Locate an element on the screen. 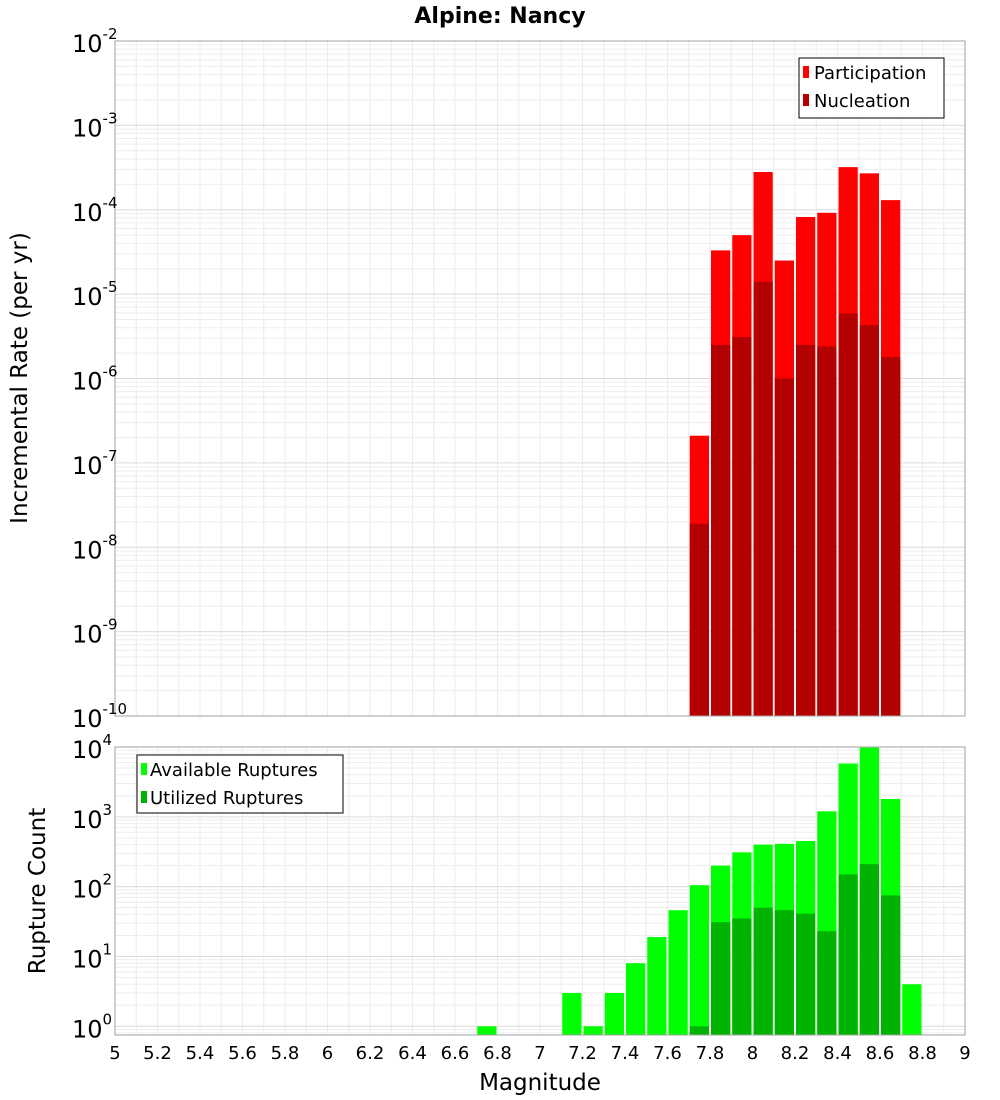  y-tick-label: 10² is located at coordinates (92, 887).